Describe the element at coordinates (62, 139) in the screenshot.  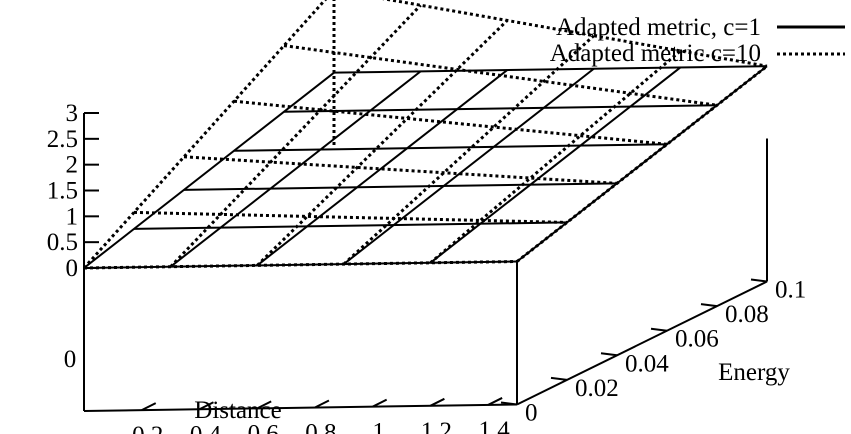
I see `z-tick-label: 2.5` at that location.